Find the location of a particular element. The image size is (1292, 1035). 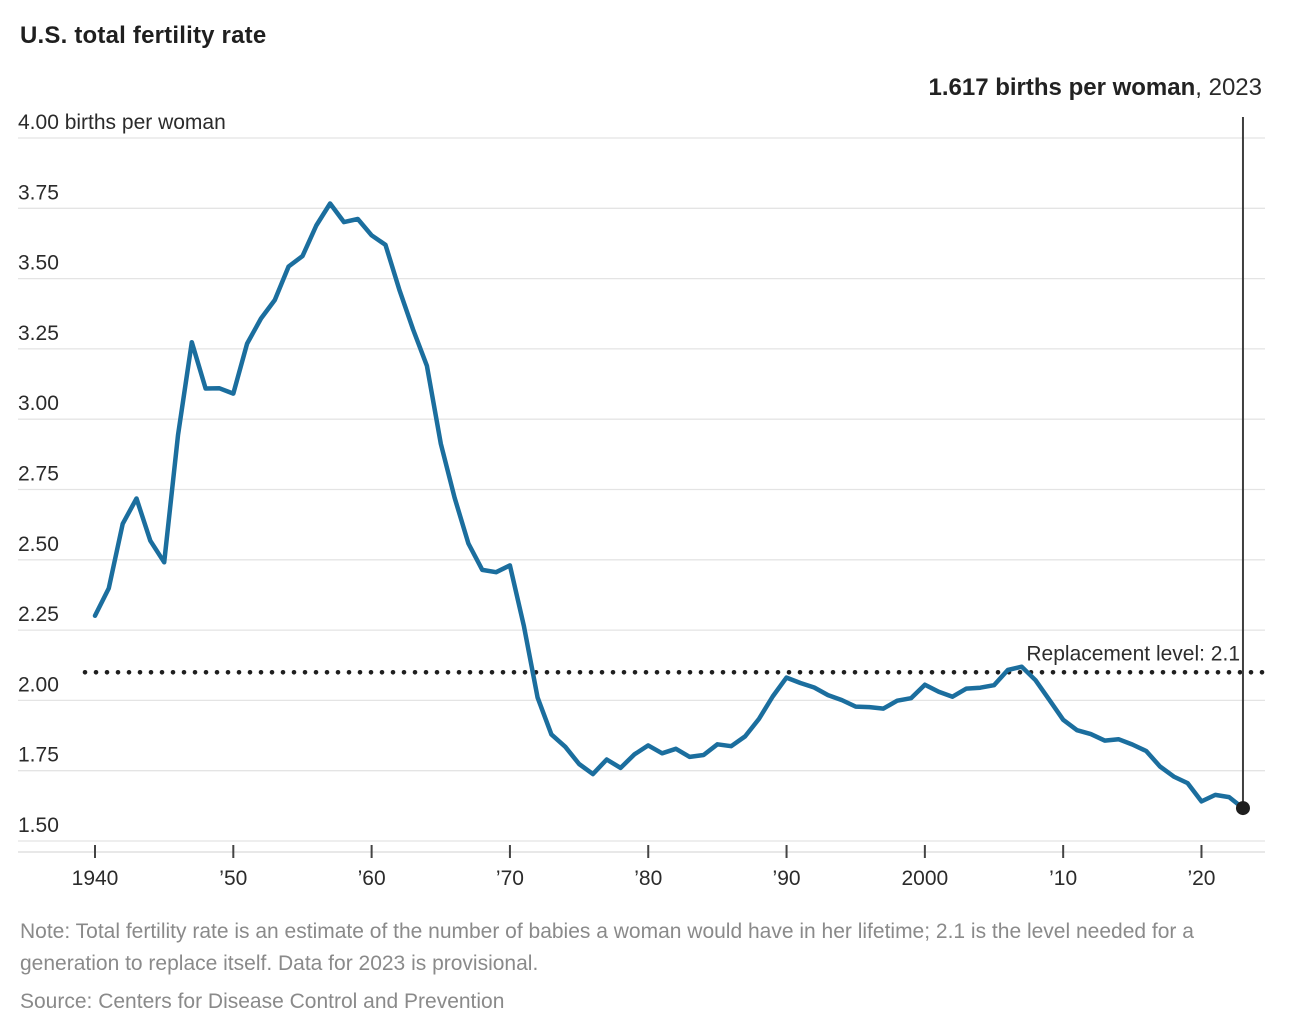

x-axis-label: ’80 is located at coordinates (648, 878).